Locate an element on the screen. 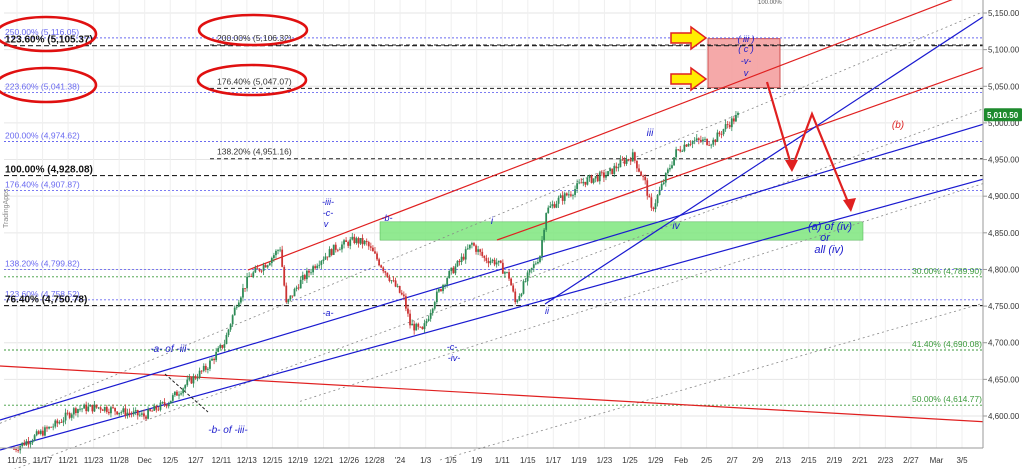 The height and width of the screenshot is (469, 1024). x-tick-label: 1/23 is located at coordinates (605, 460).